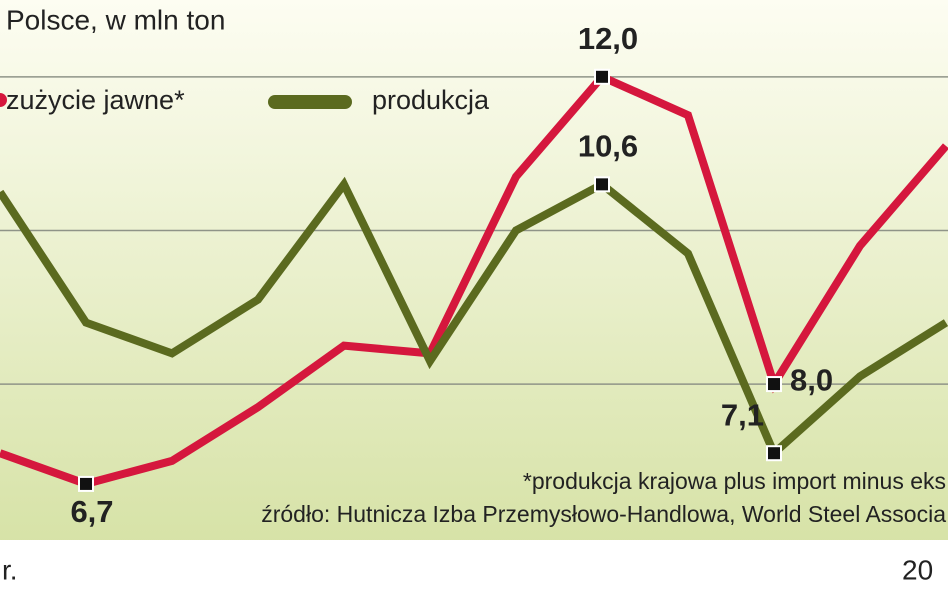 This screenshot has height=593, width=948. What do you see at coordinates (115, 19) in the screenshot?
I see `chart-title: Polsce, w mln ton` at bounding box center [115, 19].